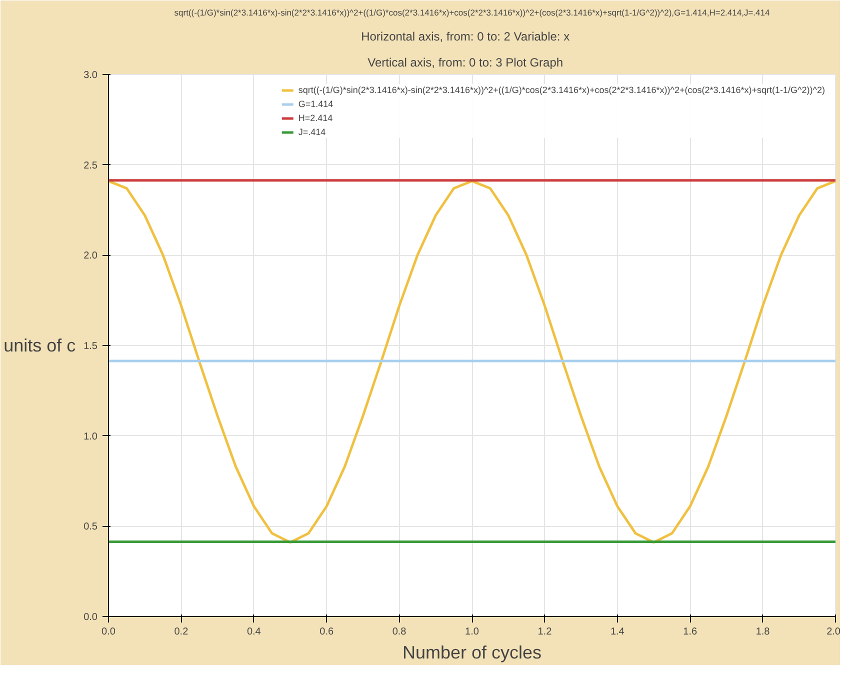 The width and height of the screenshot is (848, 674). What do you see at coordinates (617, 632) in the screenshot?
I see `x-tick-label: 1.4` at bounding box center [617, 632].